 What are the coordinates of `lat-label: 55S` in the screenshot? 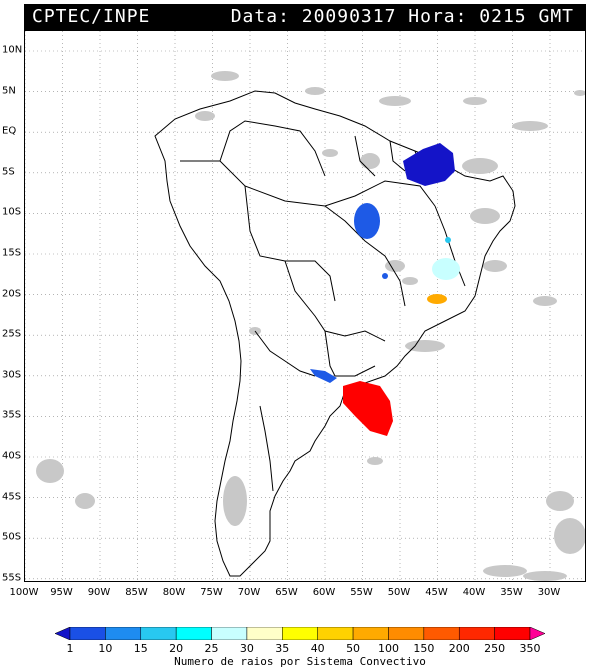 It's located at (12, 578).